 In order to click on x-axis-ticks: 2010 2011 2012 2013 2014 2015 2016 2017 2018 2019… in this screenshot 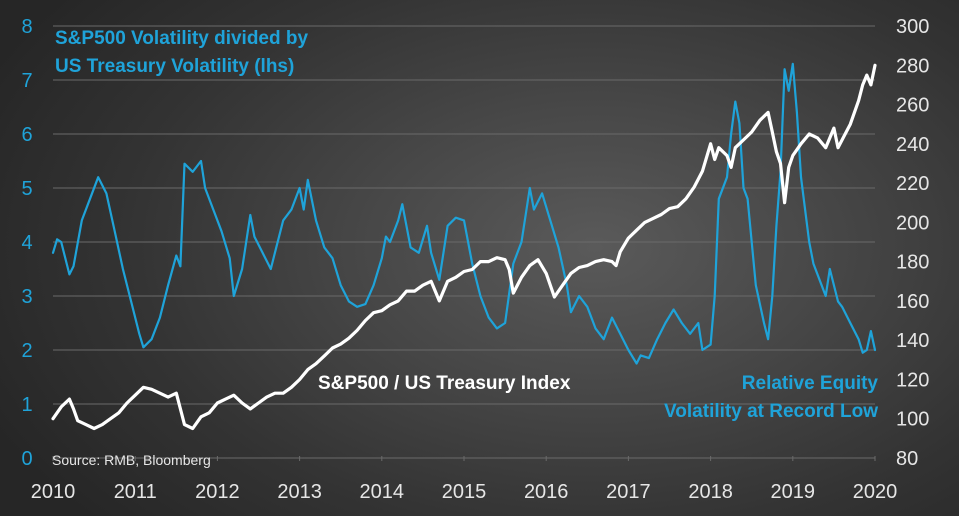, I will do `click(464, 479)`.